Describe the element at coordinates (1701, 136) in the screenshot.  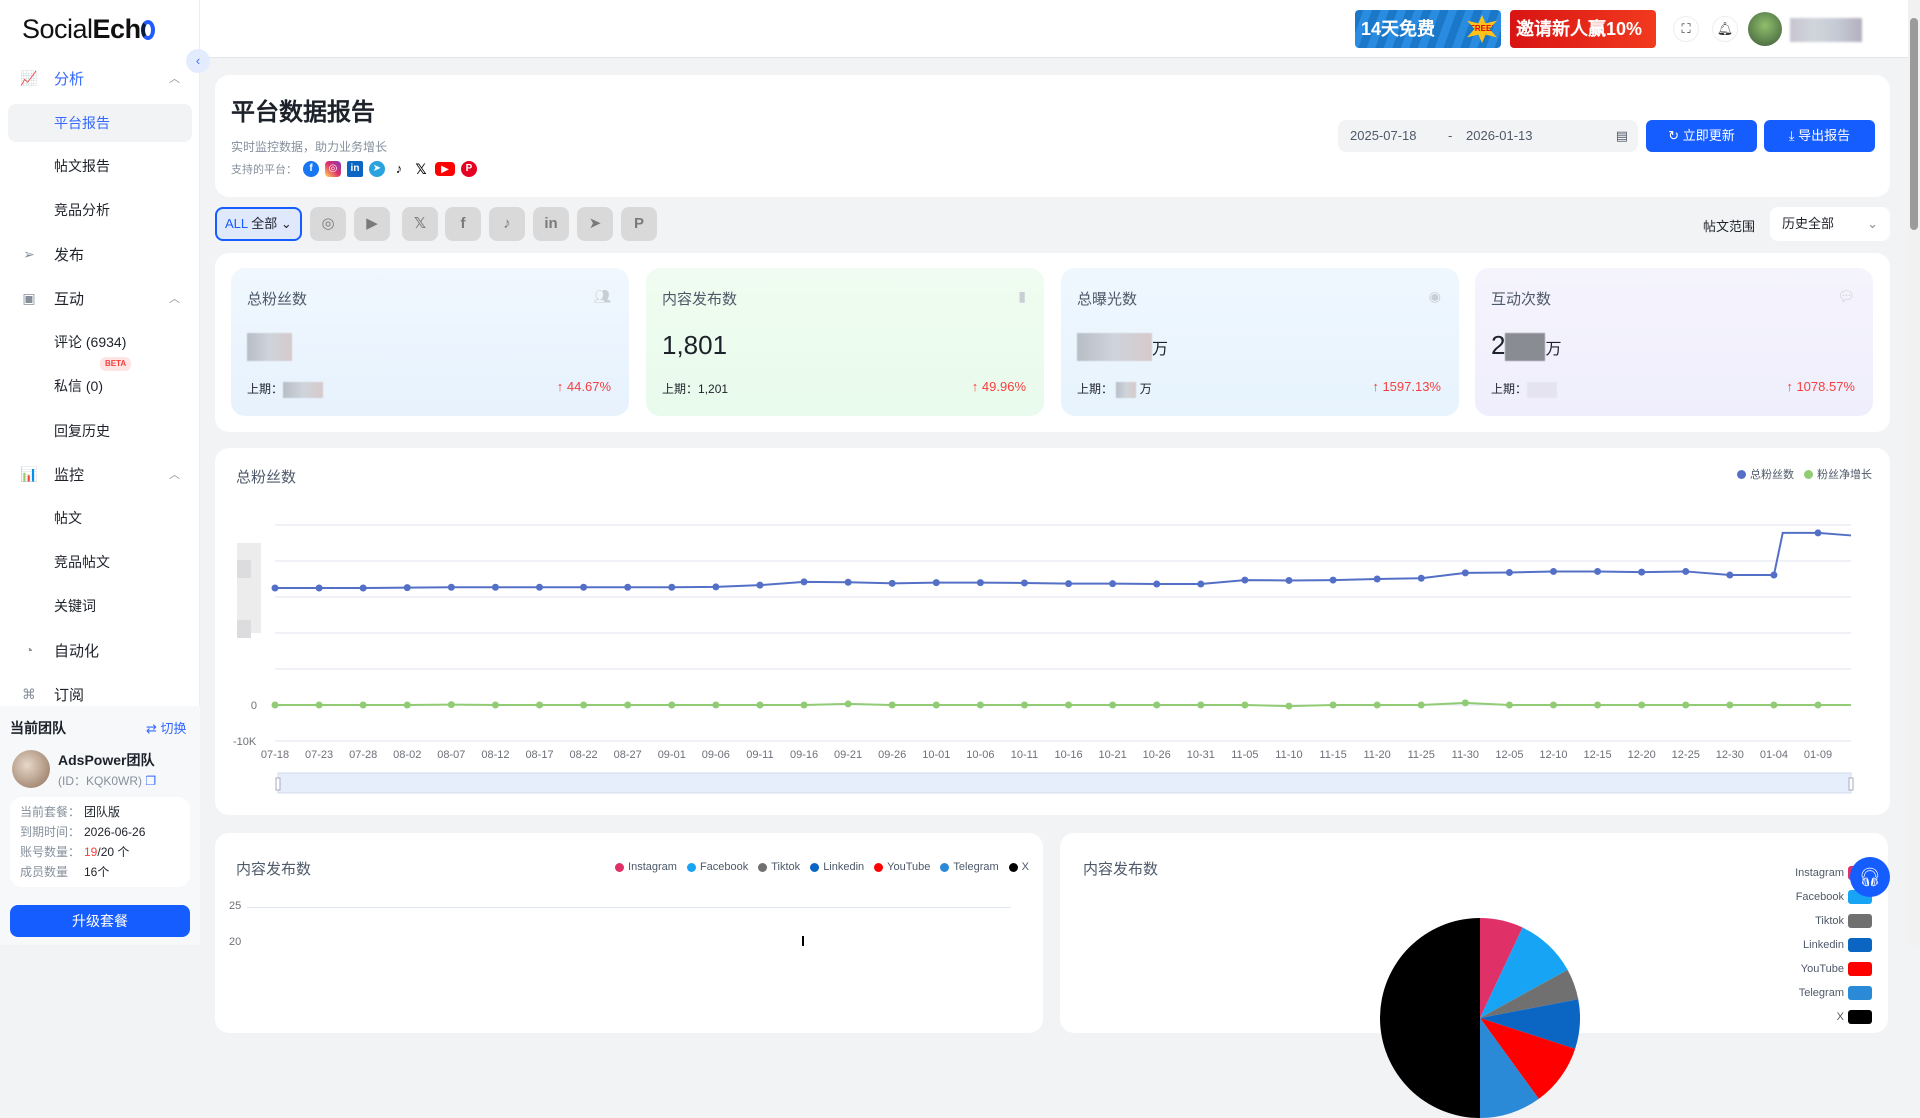
I see `refresh-button: ↻ 立即更新` at that location.